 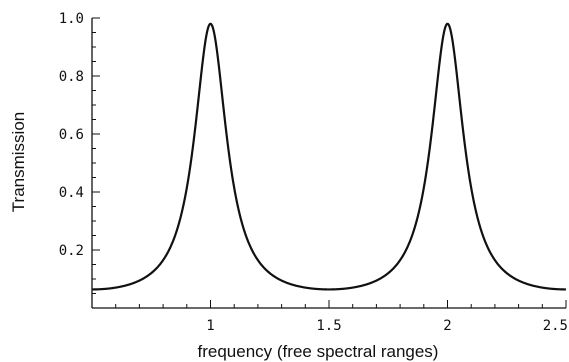 I want to click on y-ticks: 0.2 0.4 0.6 0.8 1.0, so click(x=79, y=135).